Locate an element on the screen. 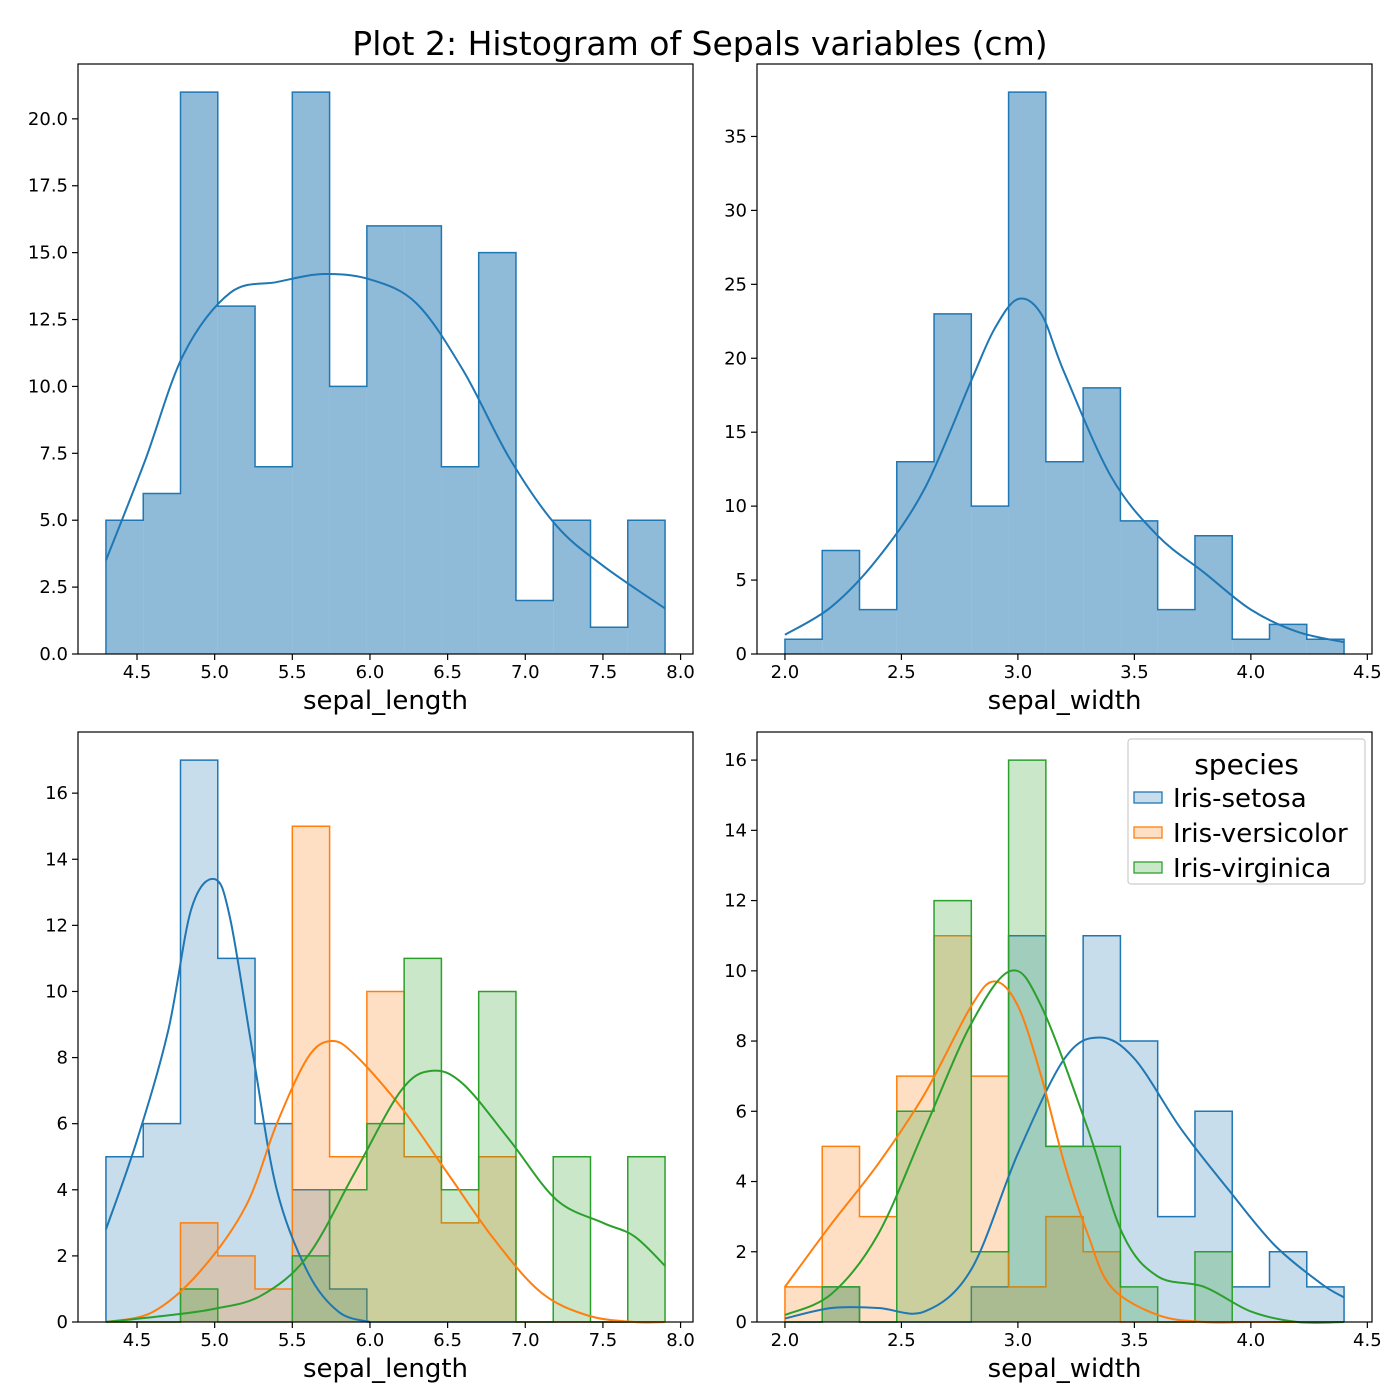  kde-curves is located at coordinates (1064, 470).